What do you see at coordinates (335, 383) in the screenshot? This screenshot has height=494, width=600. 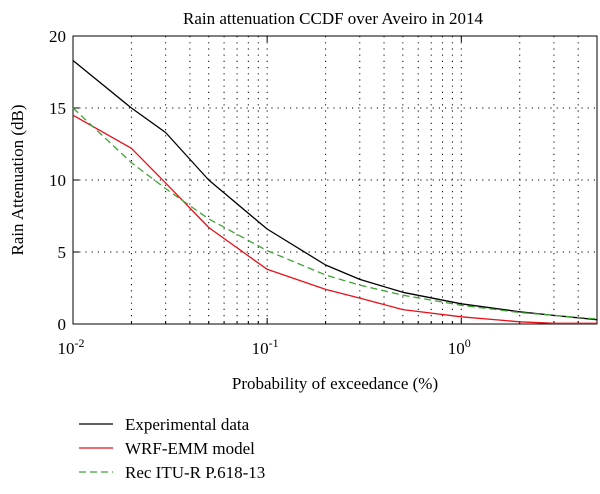 I see `x-axis-label: Probability of exceedance (%)` at bounding box center [335, 383].